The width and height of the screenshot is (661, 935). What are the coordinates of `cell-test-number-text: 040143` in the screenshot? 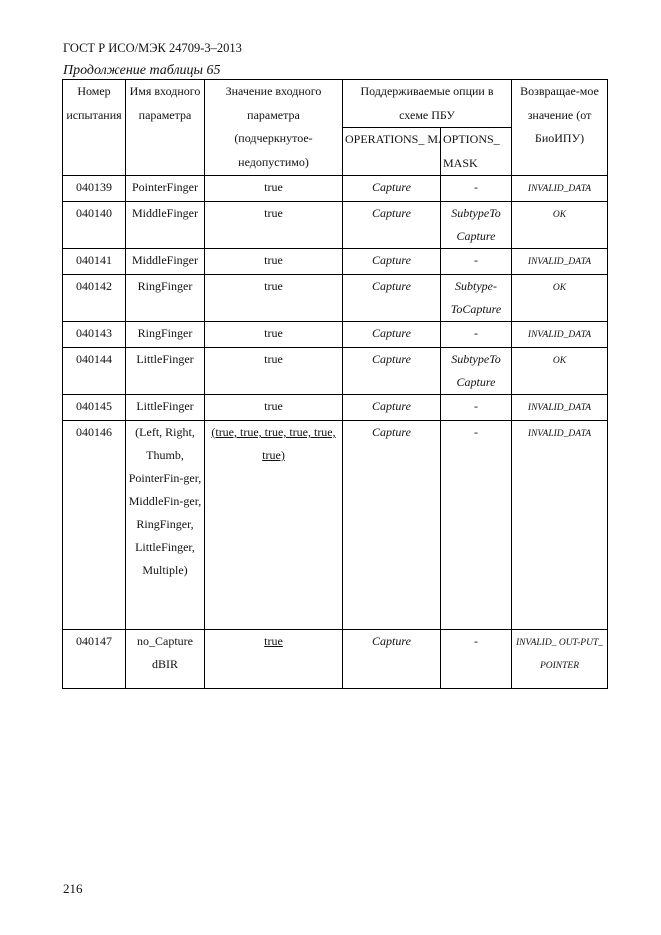 It's located at (94, 333).